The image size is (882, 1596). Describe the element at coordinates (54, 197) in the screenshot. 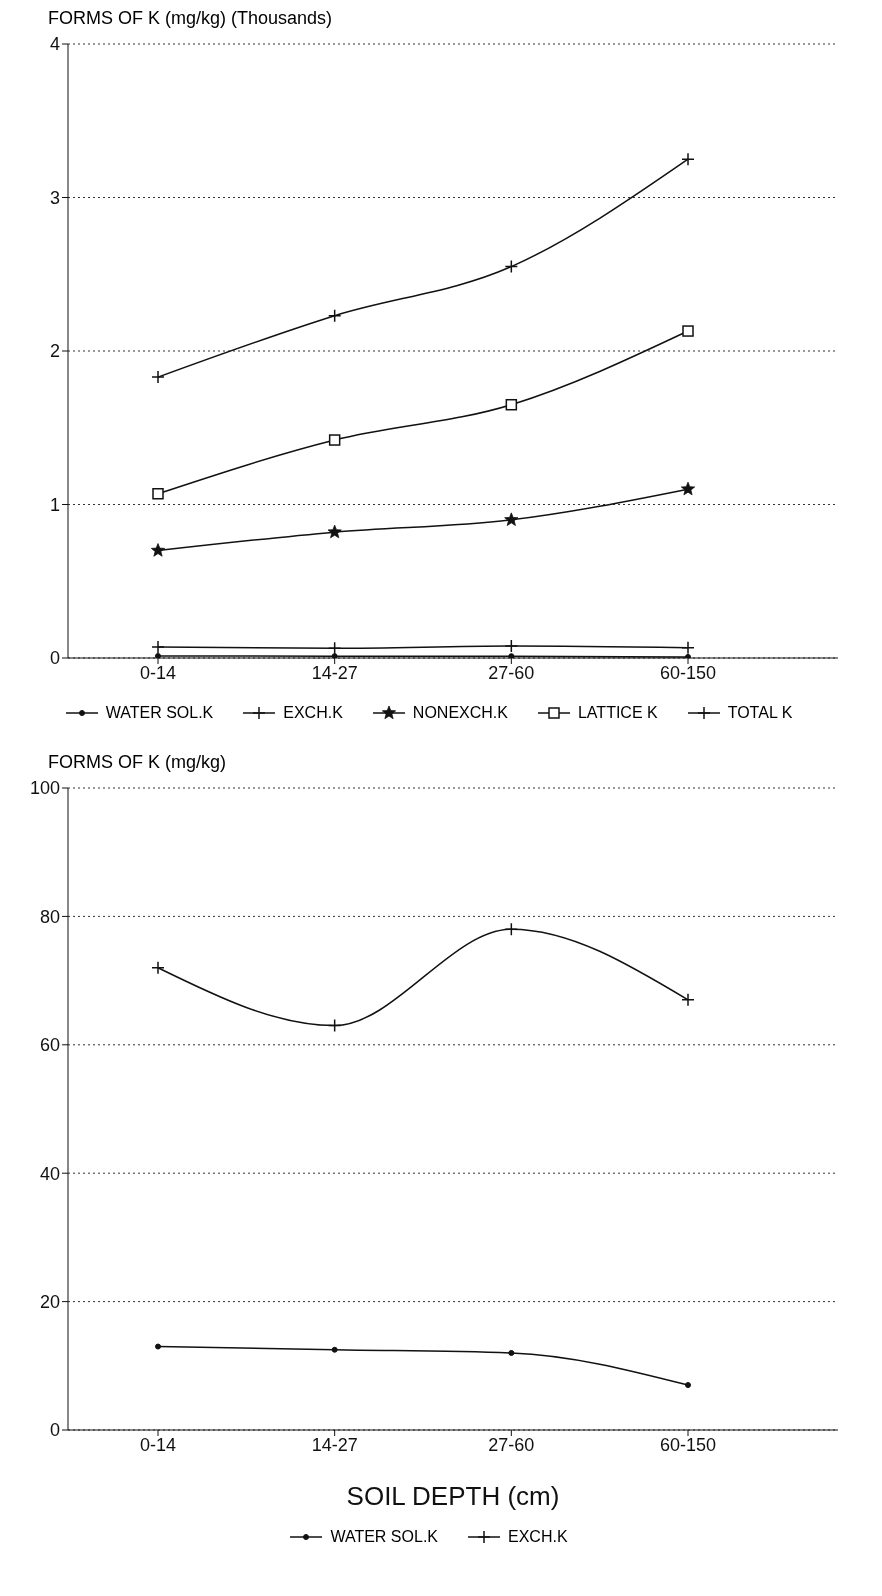

I see `y-tick-label: 3` at that location.